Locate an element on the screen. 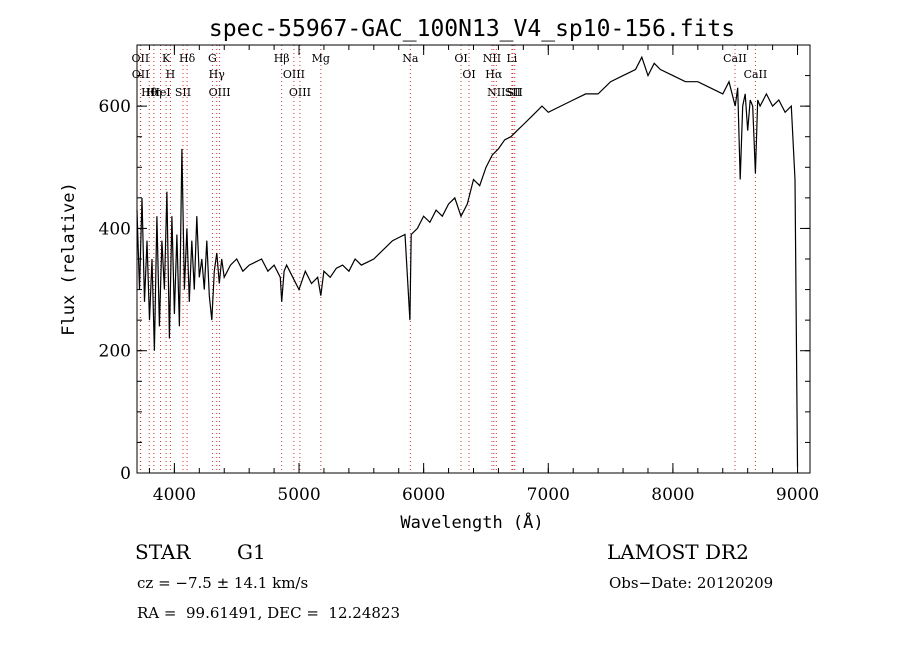 The image size is (900, 650). subclass: G1 is located at coordinates (251, 552).